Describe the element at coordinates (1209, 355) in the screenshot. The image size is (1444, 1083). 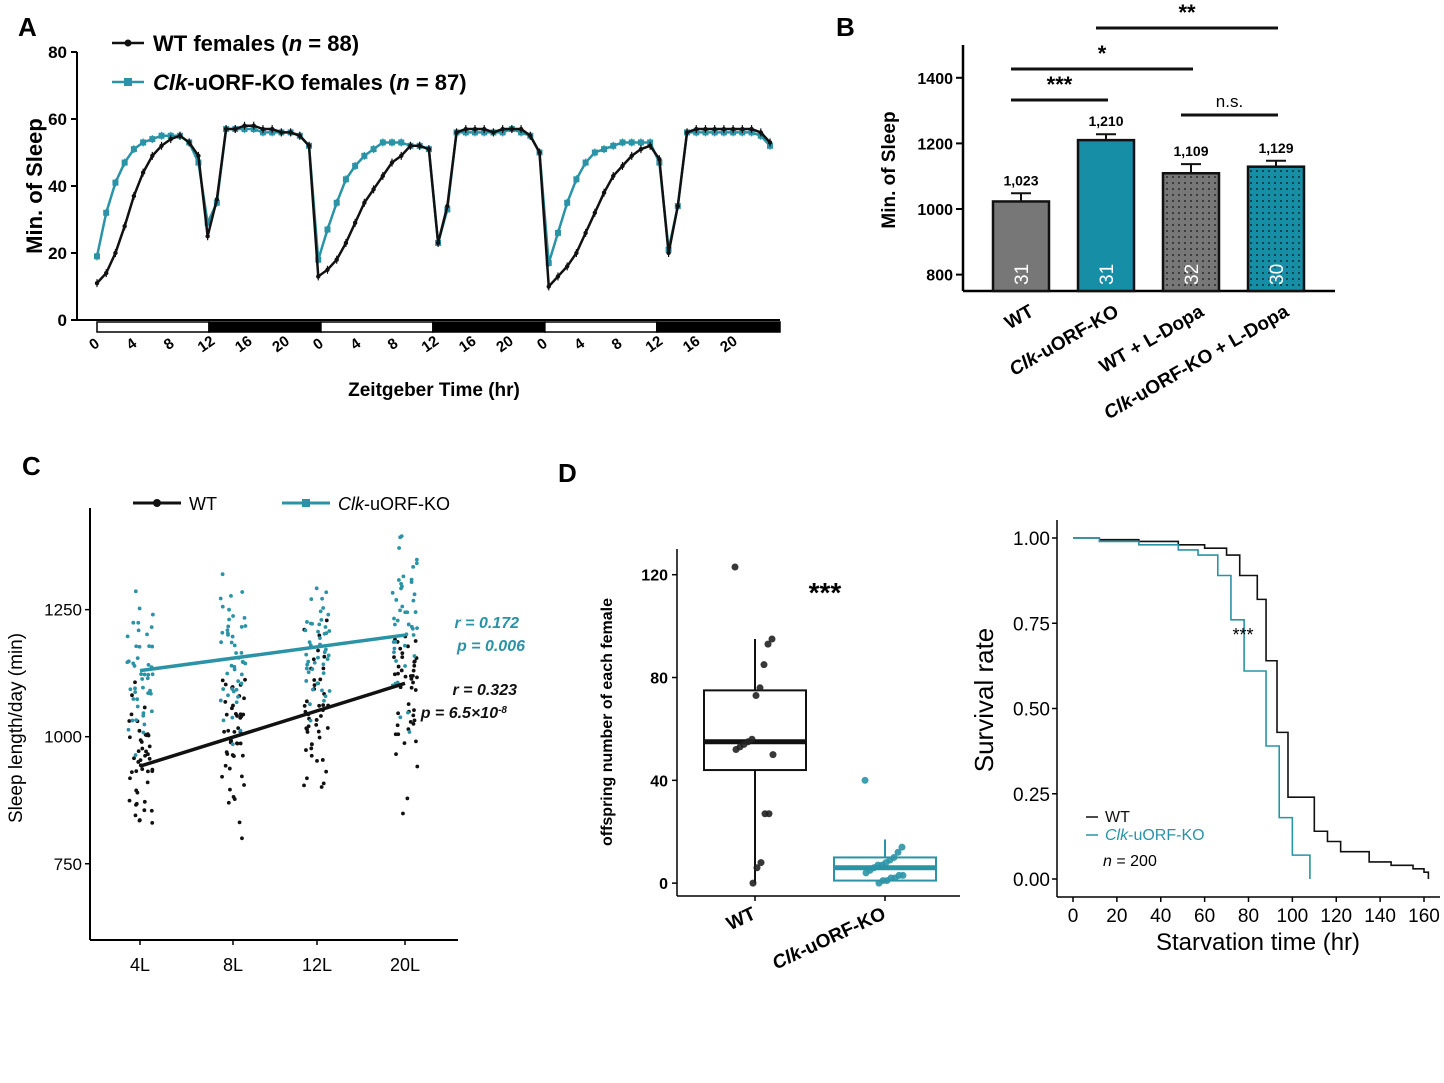
I see `panel-b-category-label-part: -uORF-KO + L-Dopa` at that location.